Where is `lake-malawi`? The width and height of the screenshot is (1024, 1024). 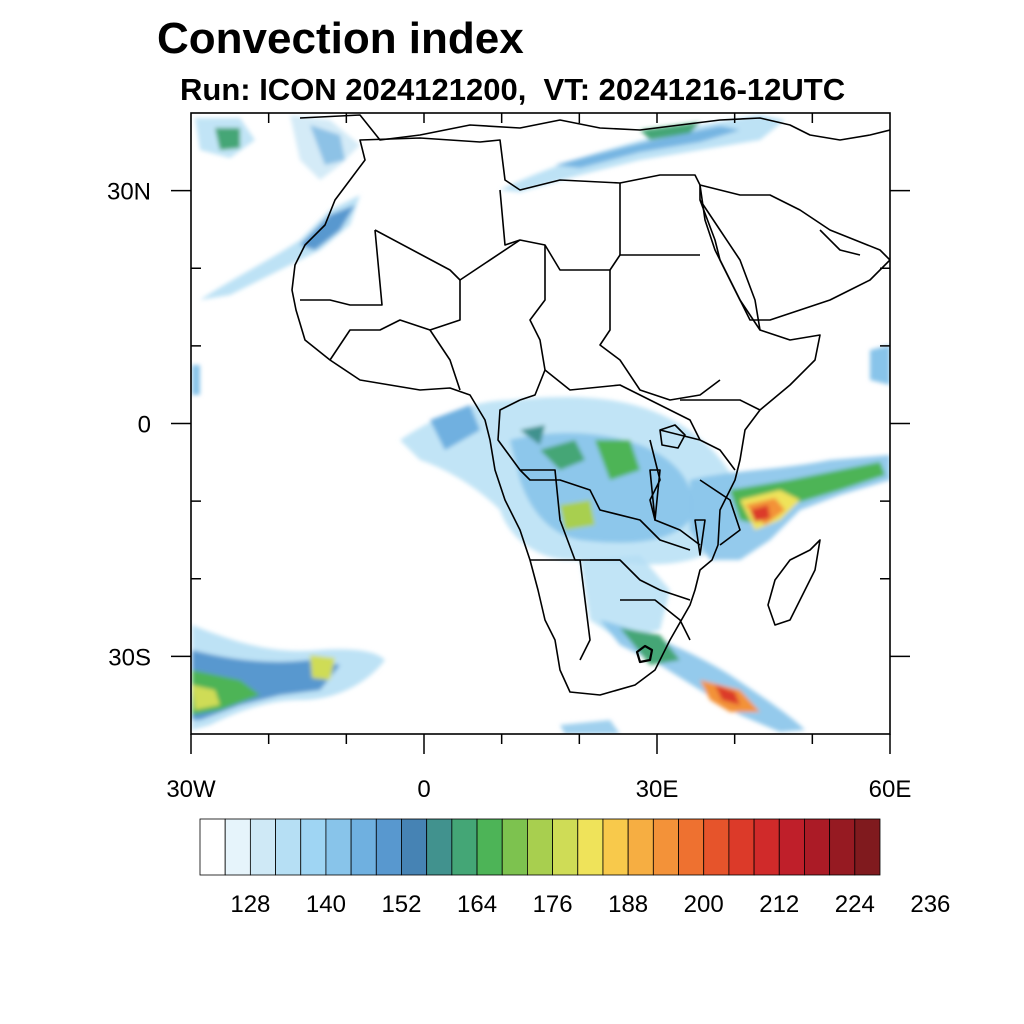
lake-malawi is located at coordinates (700, 537).